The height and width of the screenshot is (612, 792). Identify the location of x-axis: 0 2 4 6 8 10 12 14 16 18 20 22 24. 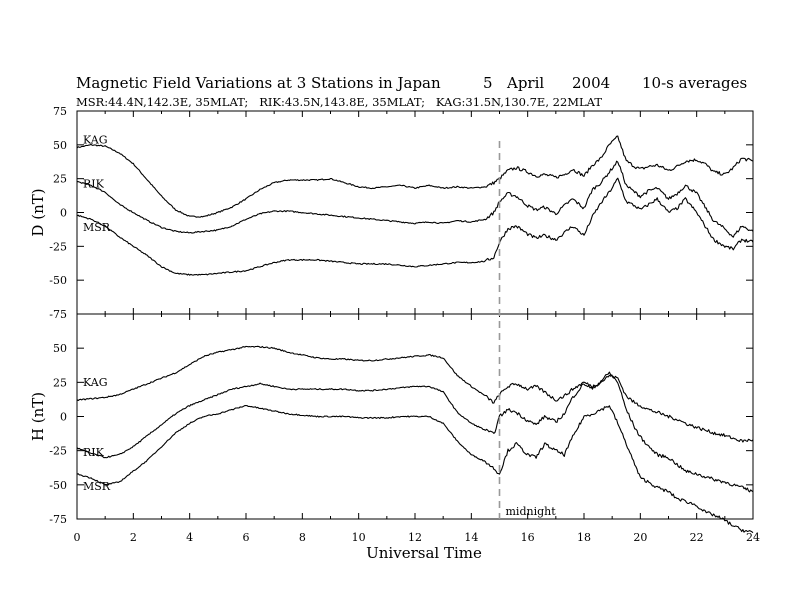
(417, 537).